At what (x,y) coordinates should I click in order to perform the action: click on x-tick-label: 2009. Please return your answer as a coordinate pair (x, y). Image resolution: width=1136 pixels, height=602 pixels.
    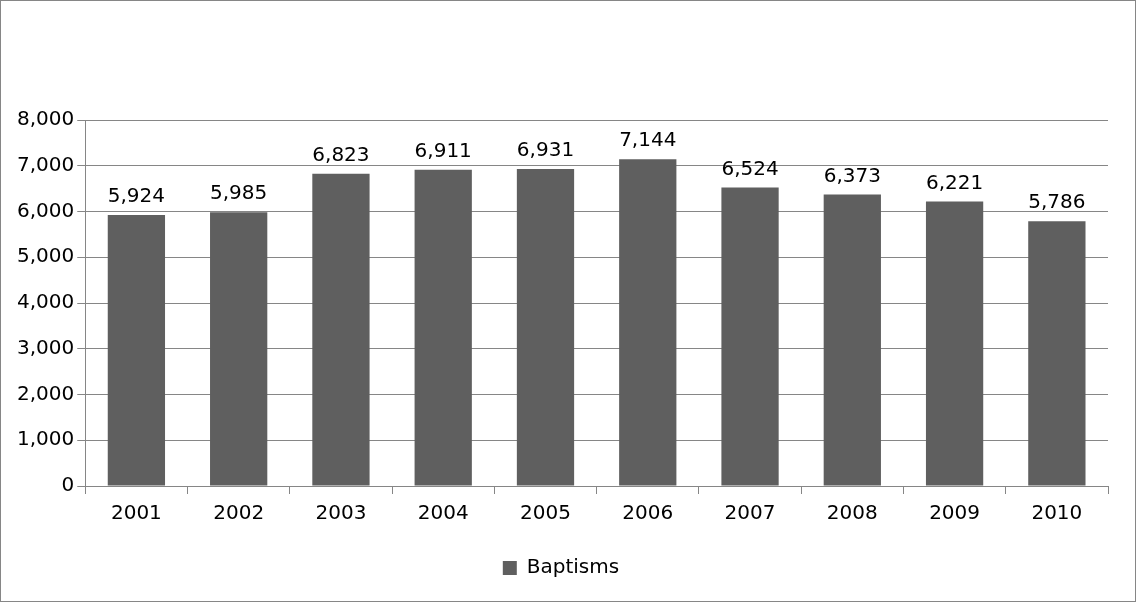
    Looking at the image, I should click on (955, 512).